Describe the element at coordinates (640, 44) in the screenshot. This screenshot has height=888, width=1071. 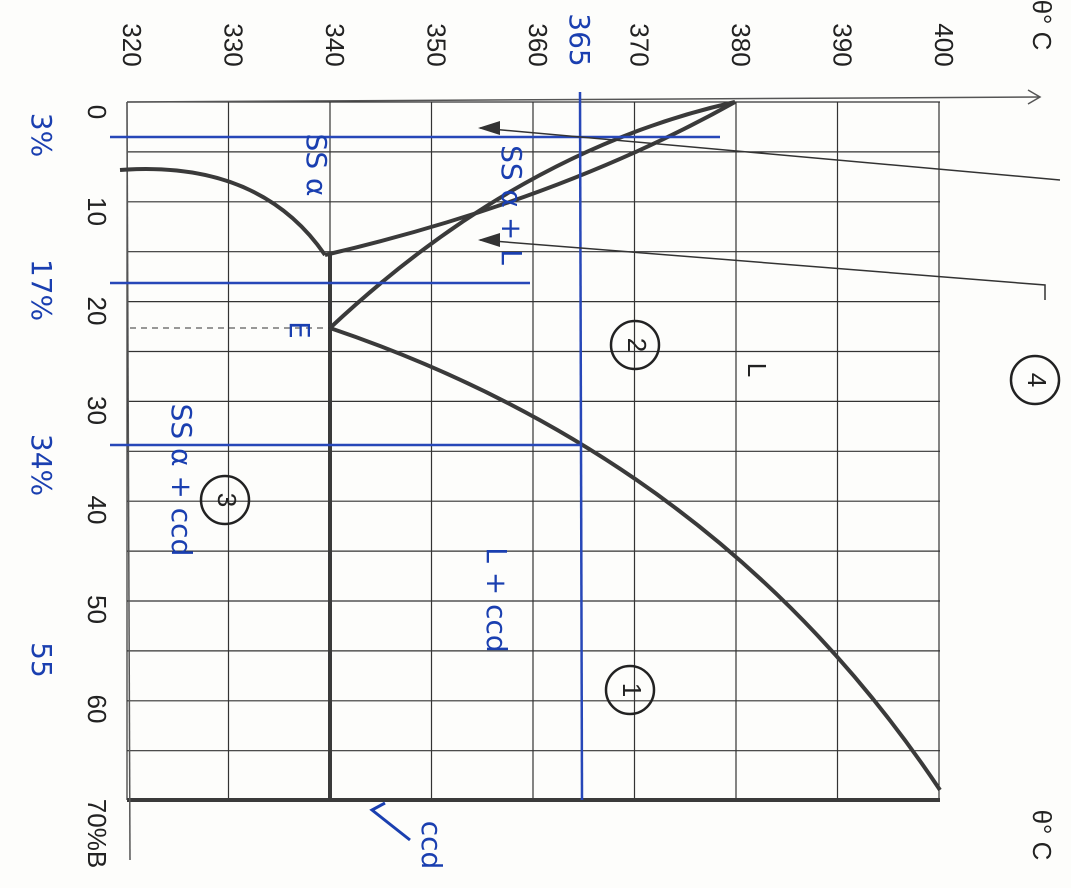
I see `temperature-tick-label: 370` at that location.